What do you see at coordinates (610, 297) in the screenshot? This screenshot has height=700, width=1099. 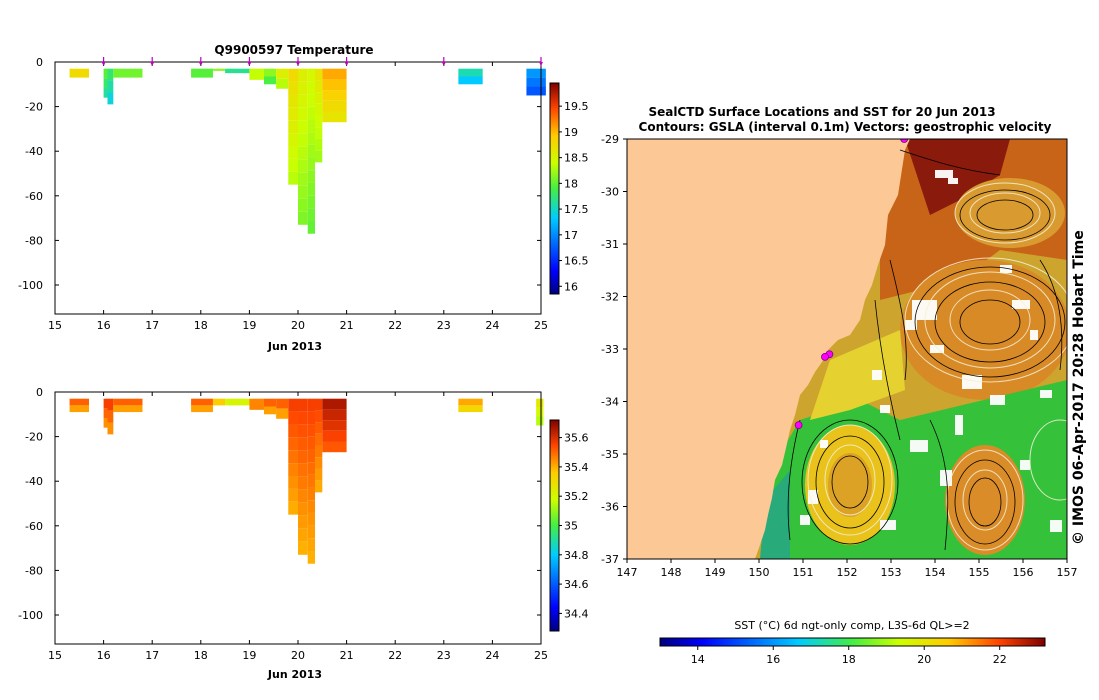 I see `map-y-tick-label: -32` at bounding box center [610, 297].